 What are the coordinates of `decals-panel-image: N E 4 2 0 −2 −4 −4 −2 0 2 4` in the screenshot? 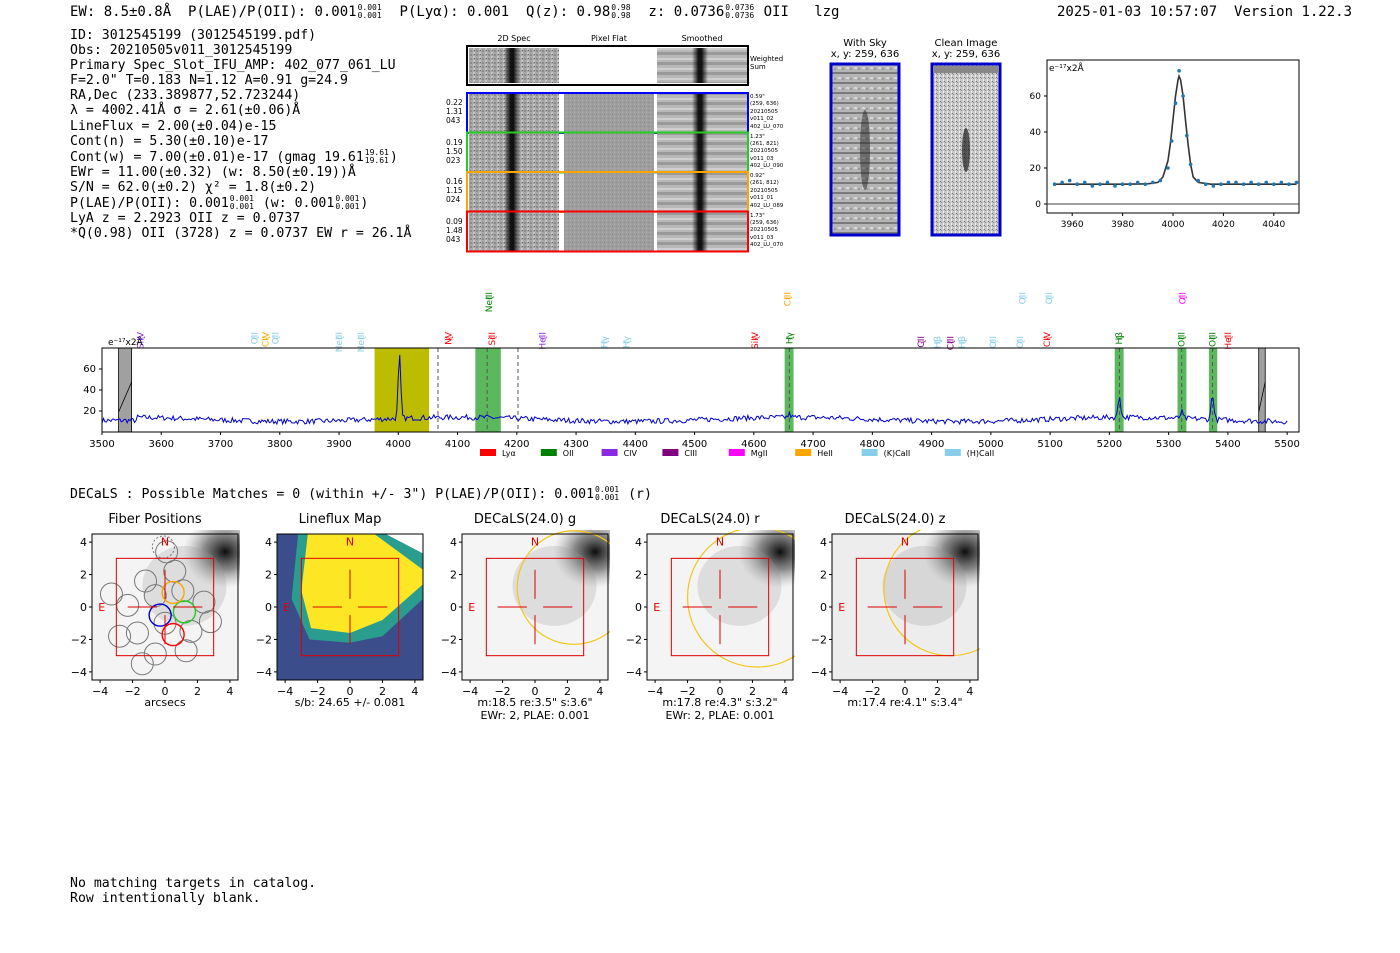 It's located at (710, 614).